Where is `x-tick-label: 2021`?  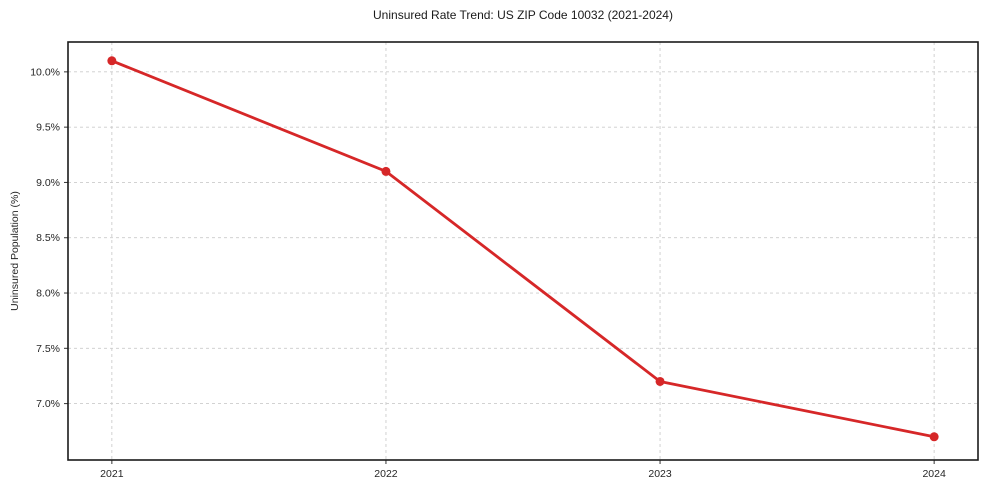 x-tick-label: 2021 is located at coordinates (112, 474).